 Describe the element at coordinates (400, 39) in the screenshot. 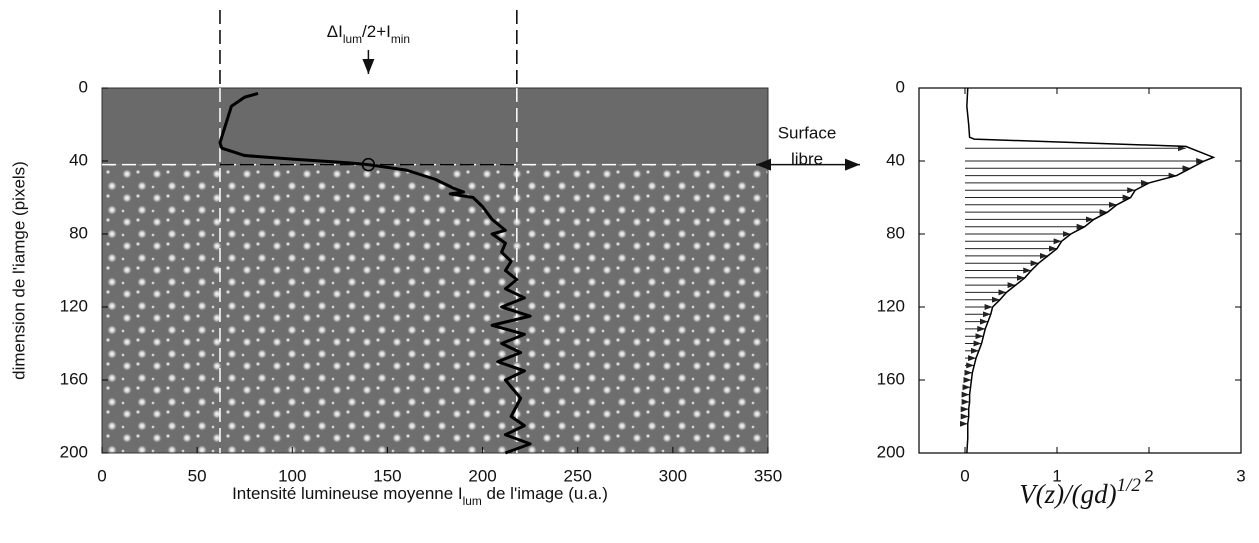

I see `annotation-part: min` at that location.